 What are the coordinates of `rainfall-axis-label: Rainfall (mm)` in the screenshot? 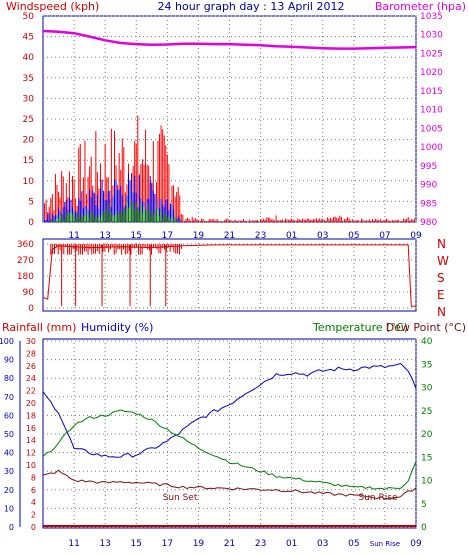 It's located at (39, 327).